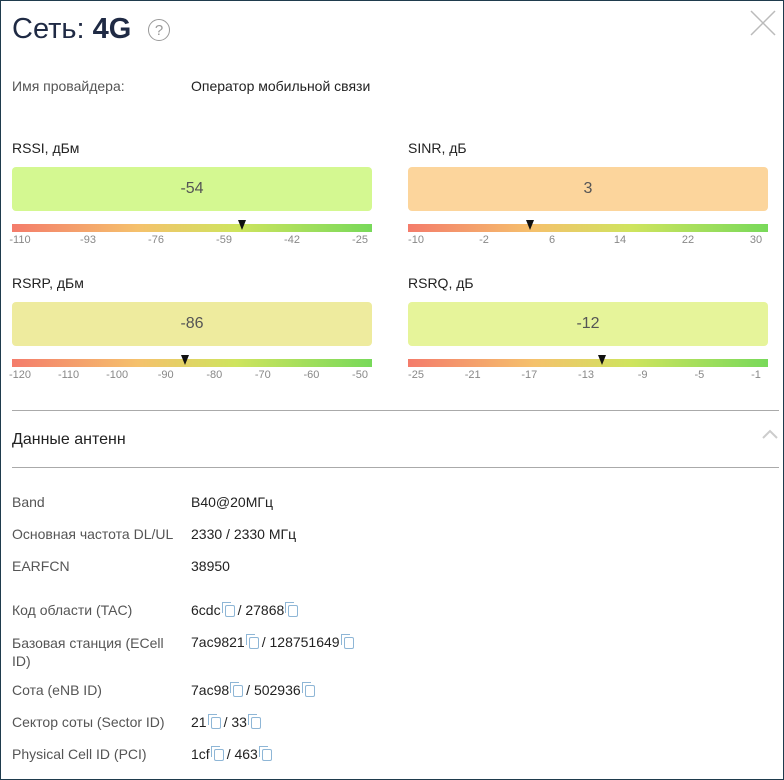  Describe the element at coordinates (48, 283) in the screenshot. I see `rsrp-label: RSRP, дБм` at that location.